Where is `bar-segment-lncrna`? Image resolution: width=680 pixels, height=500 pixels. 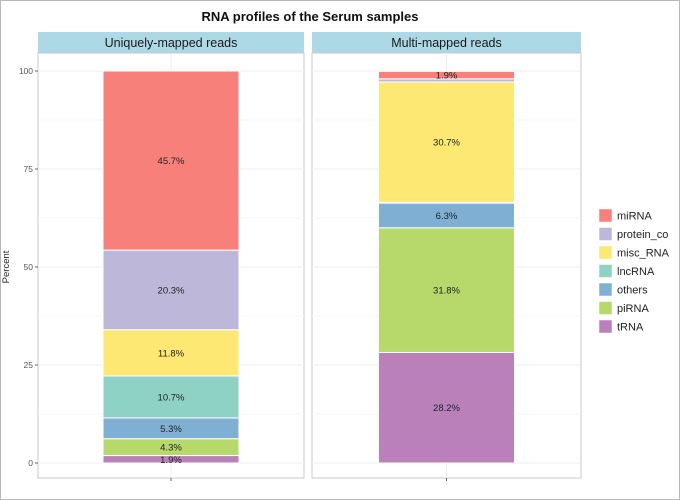
bar-segment-lncrna is located at coordinates (171, 397).